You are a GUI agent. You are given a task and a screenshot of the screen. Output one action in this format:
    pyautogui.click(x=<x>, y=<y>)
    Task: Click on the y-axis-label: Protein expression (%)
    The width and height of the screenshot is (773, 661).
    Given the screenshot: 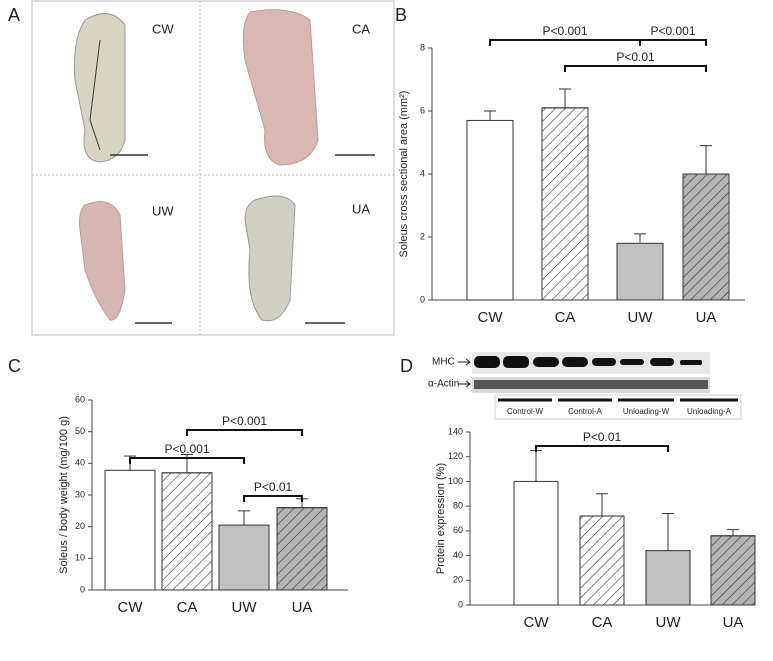 What is the action you would take?
    pyautogui.click(x=441, y=518)
    